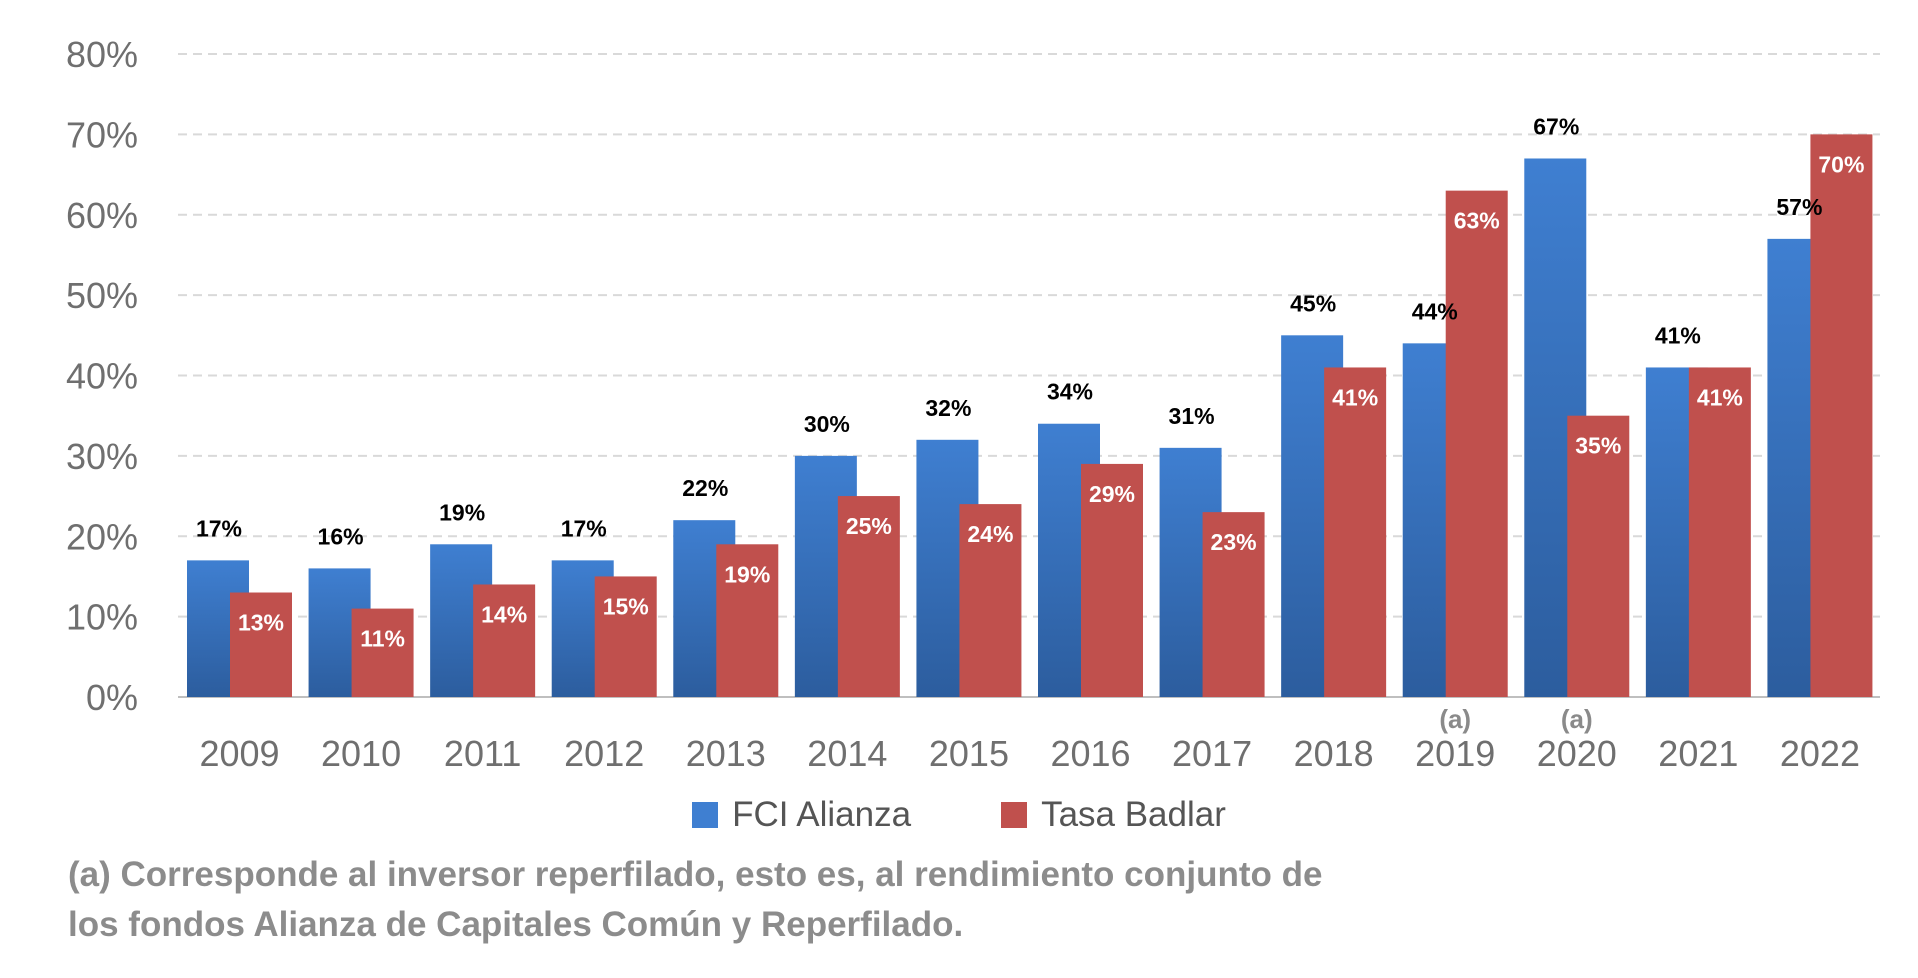 The image size is (1918, 978). I want to click on annotation-2020: (a), so click(1577, 719).